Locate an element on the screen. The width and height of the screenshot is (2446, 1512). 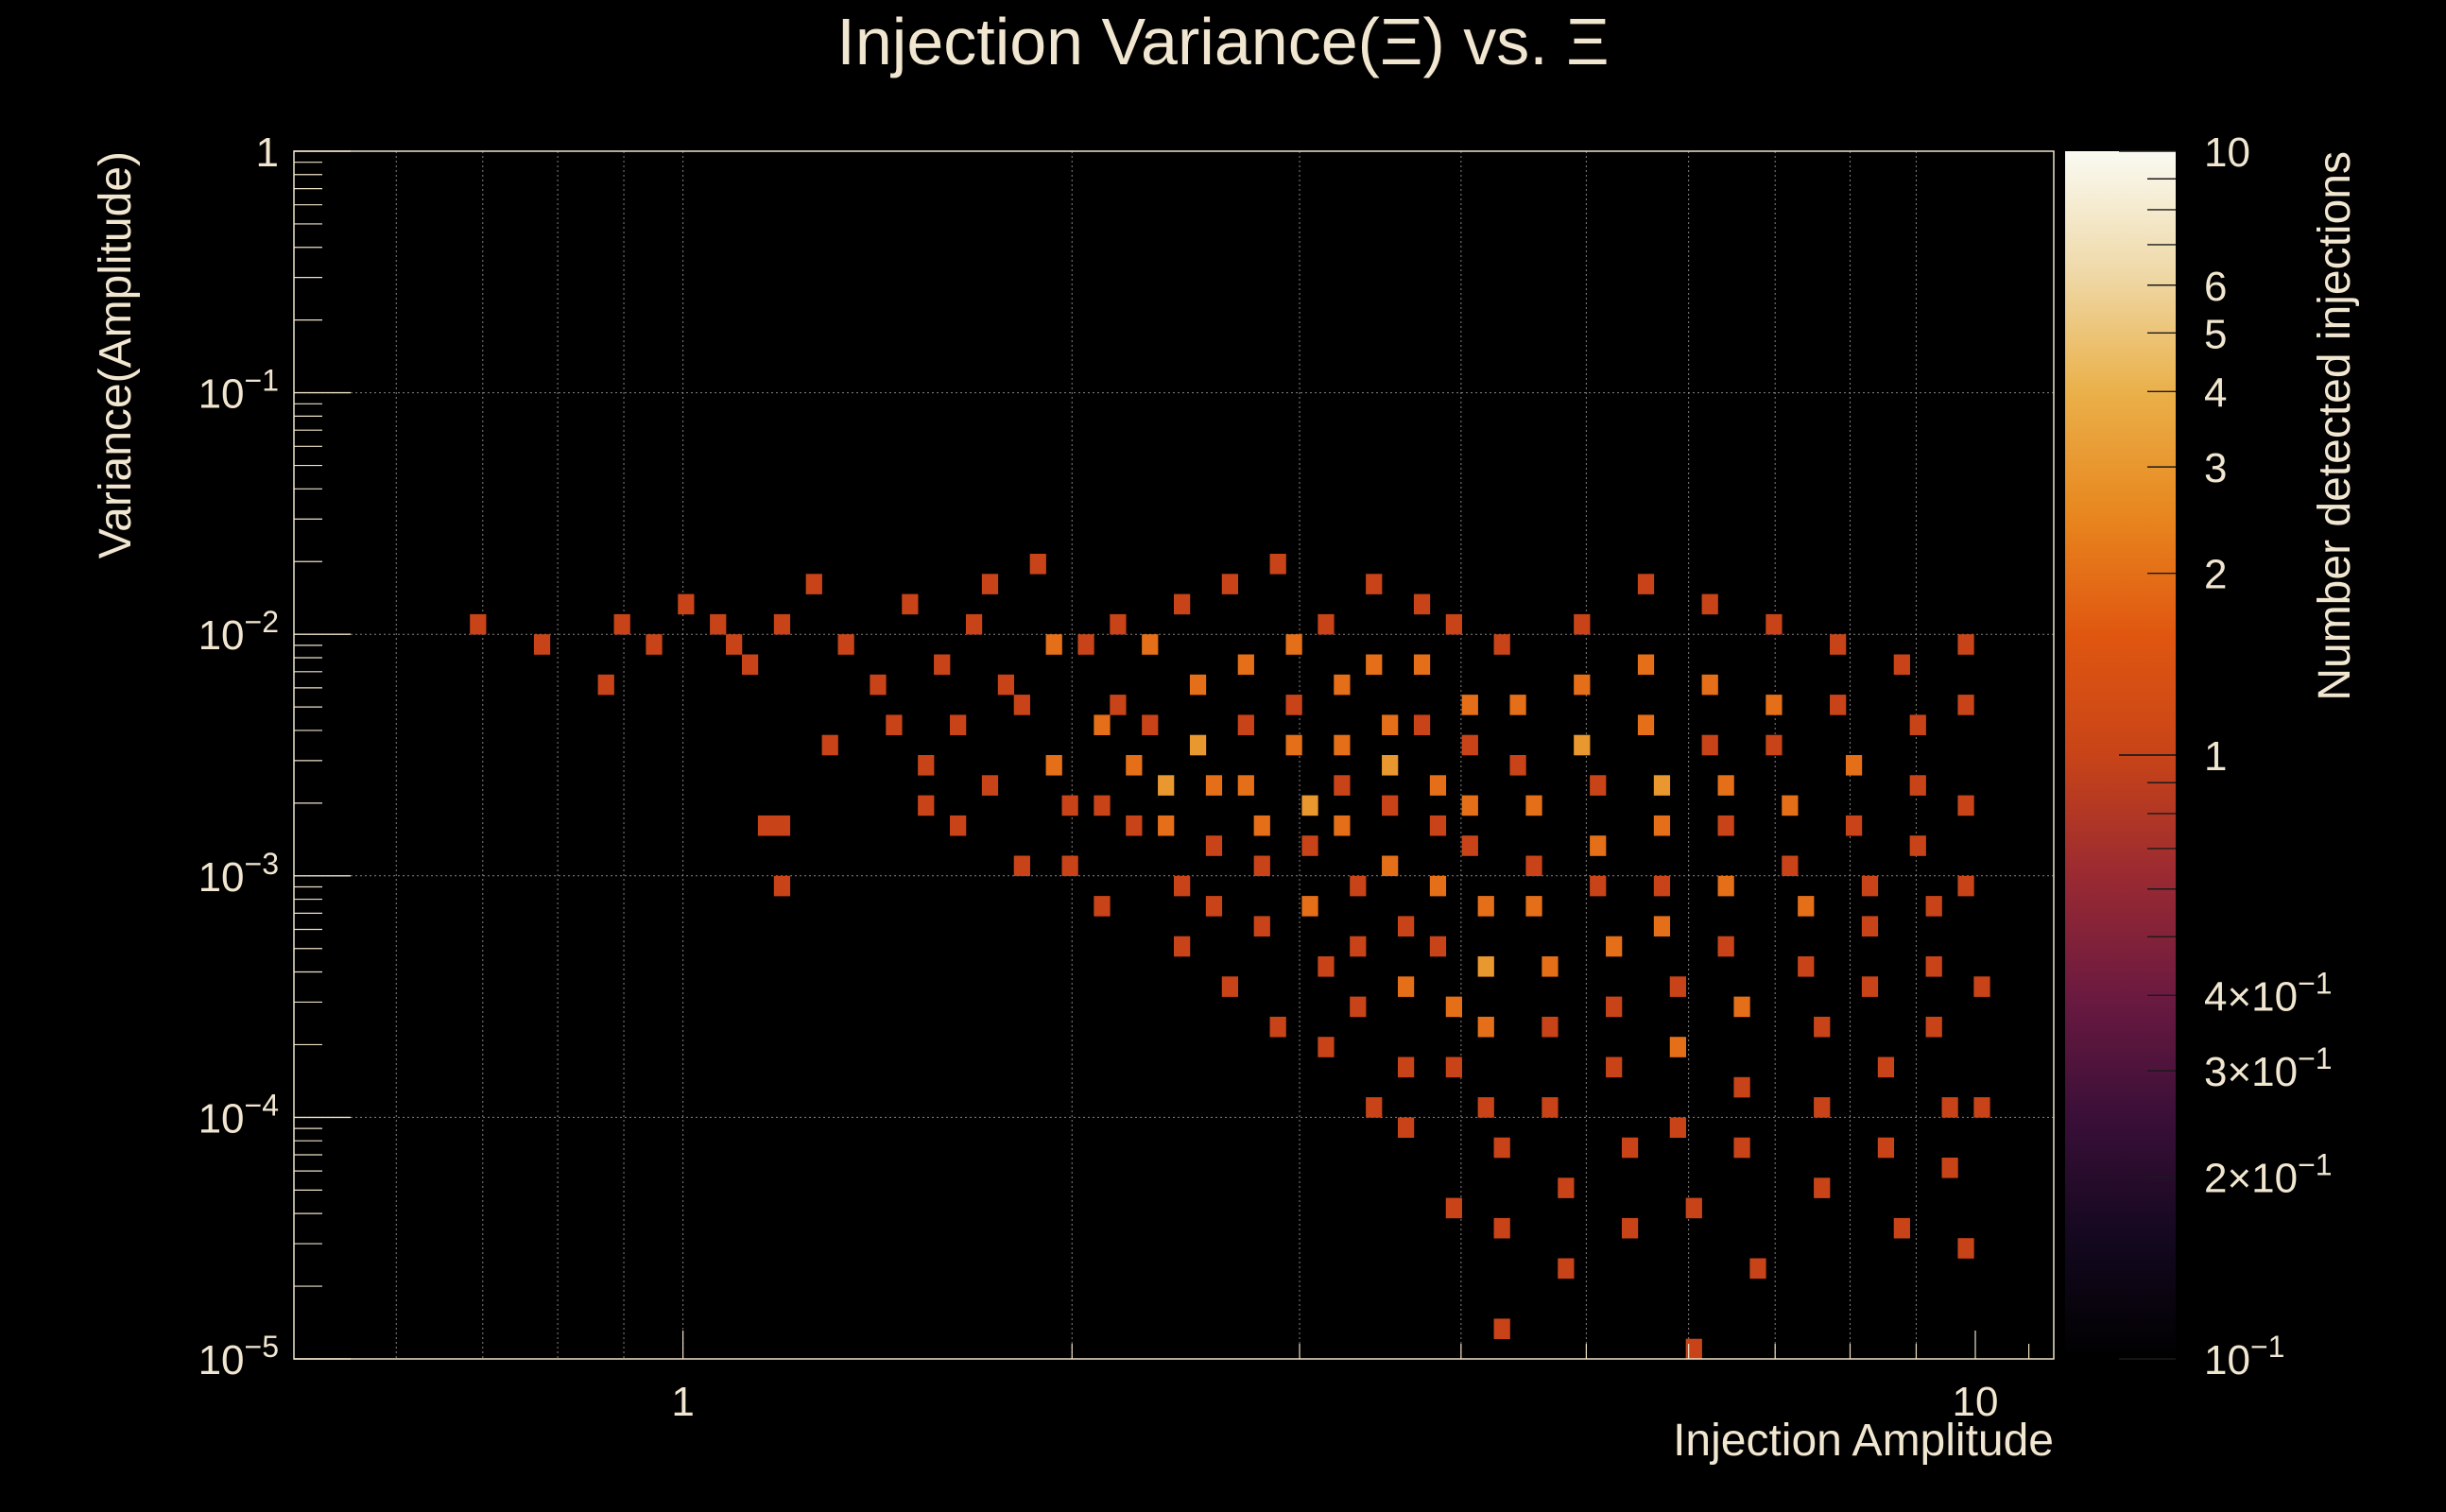
colorbar-tick-label: 1 is located at coordinates (2215, 756).